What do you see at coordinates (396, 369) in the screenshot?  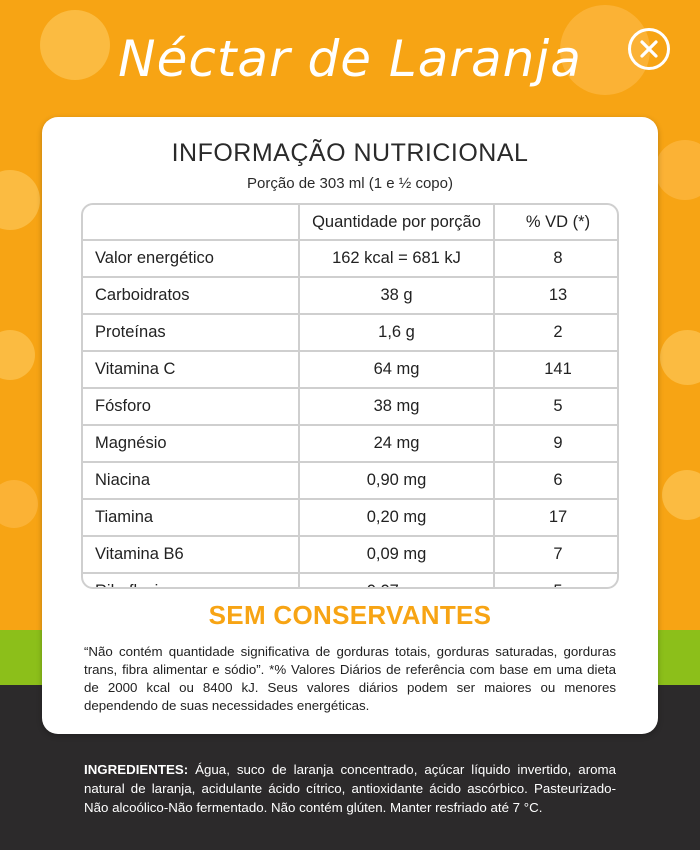 I see `nutrient-quantity: 64 mg` at bounding box center [396, 369].